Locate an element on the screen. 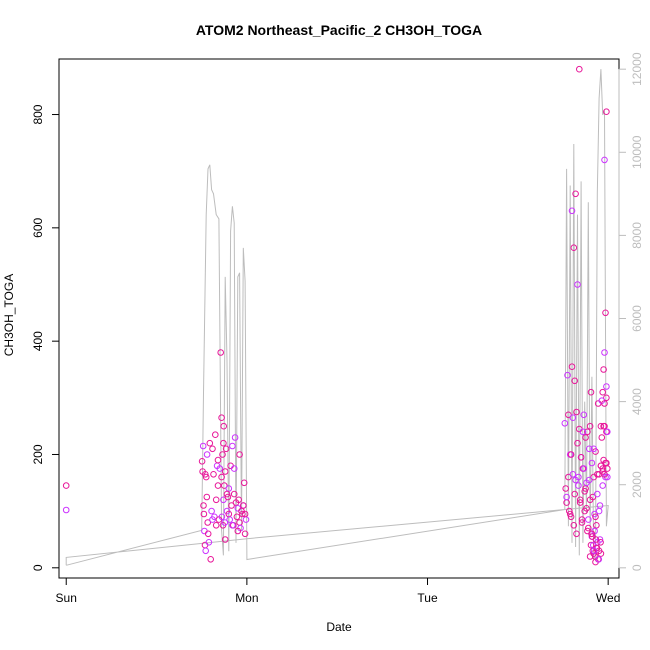 The image size is (650, 650). y-tick-label: 400 is located at coordinates (38, 341).